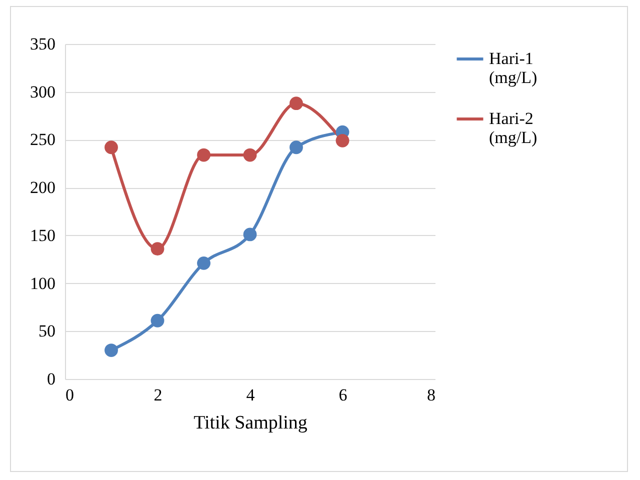 The width and height of the screenshot is (640, 480). I want to click on x-tick-label: 0, so click(70, 395).